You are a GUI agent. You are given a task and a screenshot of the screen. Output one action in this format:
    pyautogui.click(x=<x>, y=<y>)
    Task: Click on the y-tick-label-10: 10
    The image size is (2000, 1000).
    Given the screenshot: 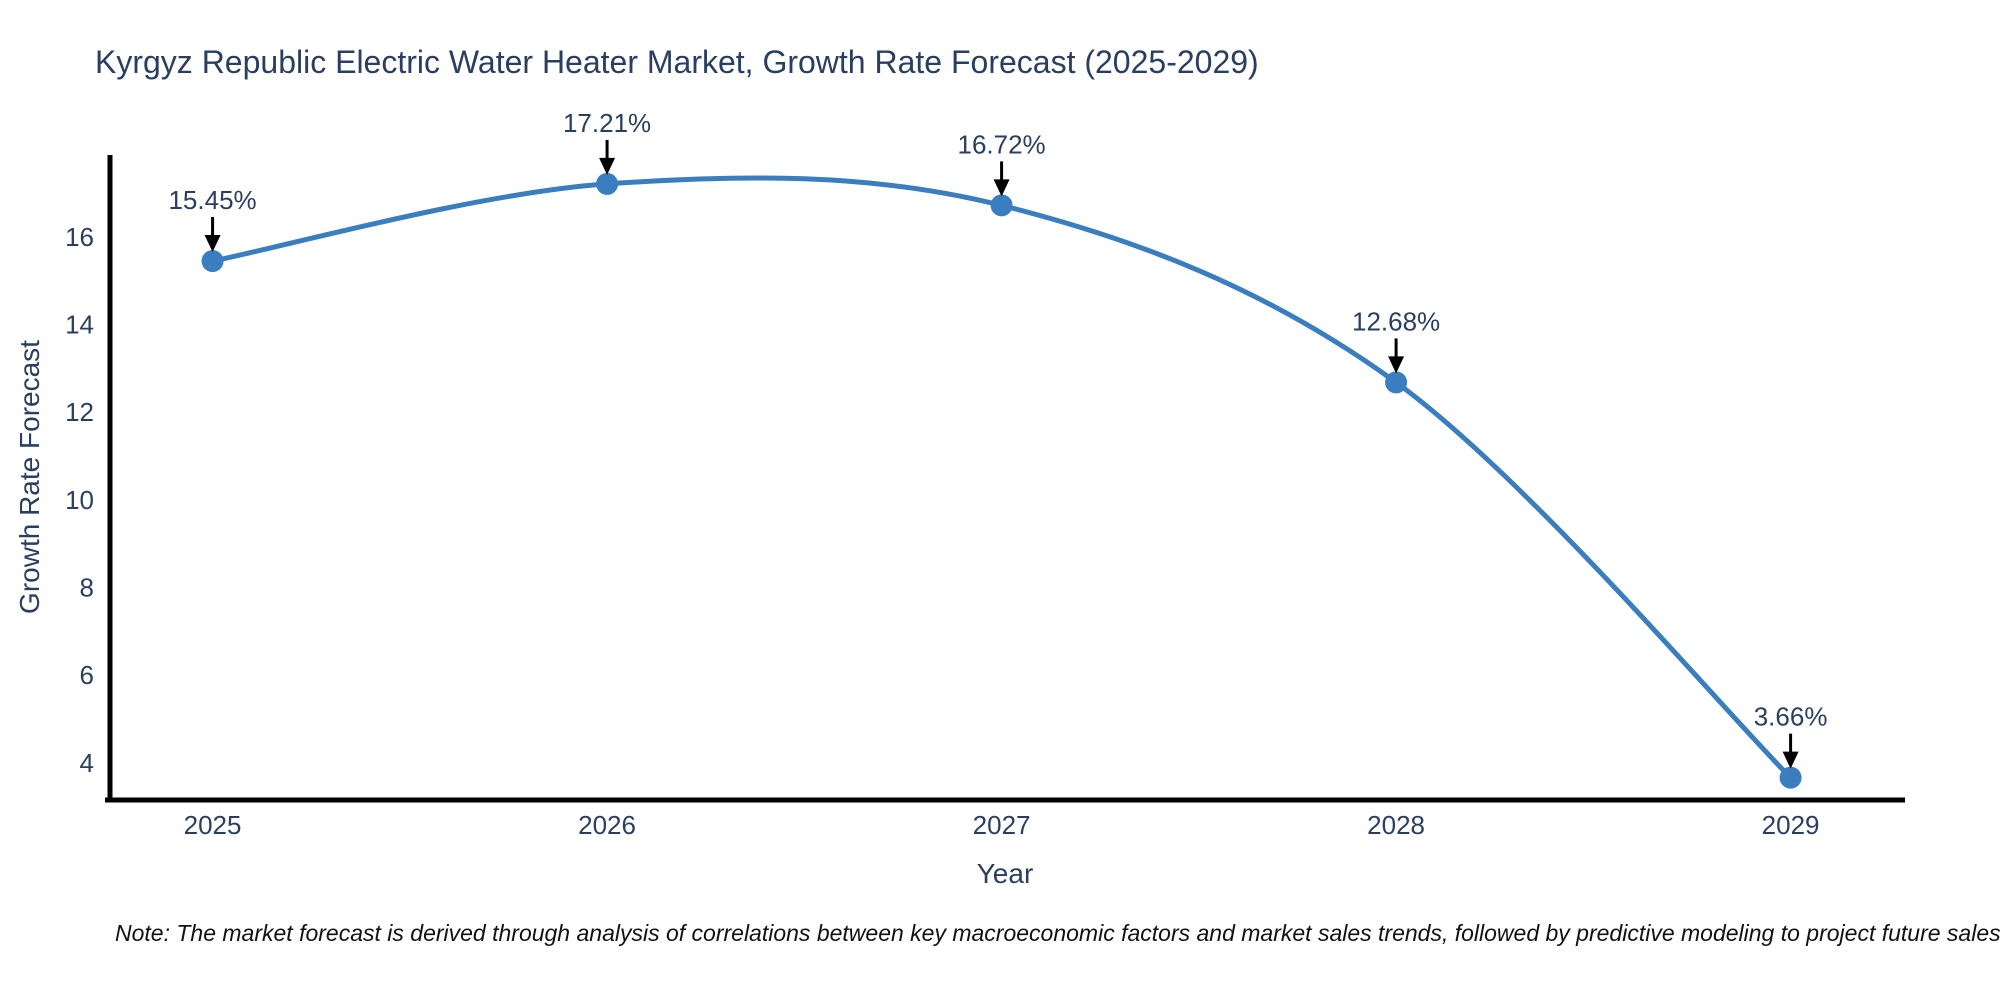 What is the action you would take?
    pyautogui.click(x=79, y=500)
    